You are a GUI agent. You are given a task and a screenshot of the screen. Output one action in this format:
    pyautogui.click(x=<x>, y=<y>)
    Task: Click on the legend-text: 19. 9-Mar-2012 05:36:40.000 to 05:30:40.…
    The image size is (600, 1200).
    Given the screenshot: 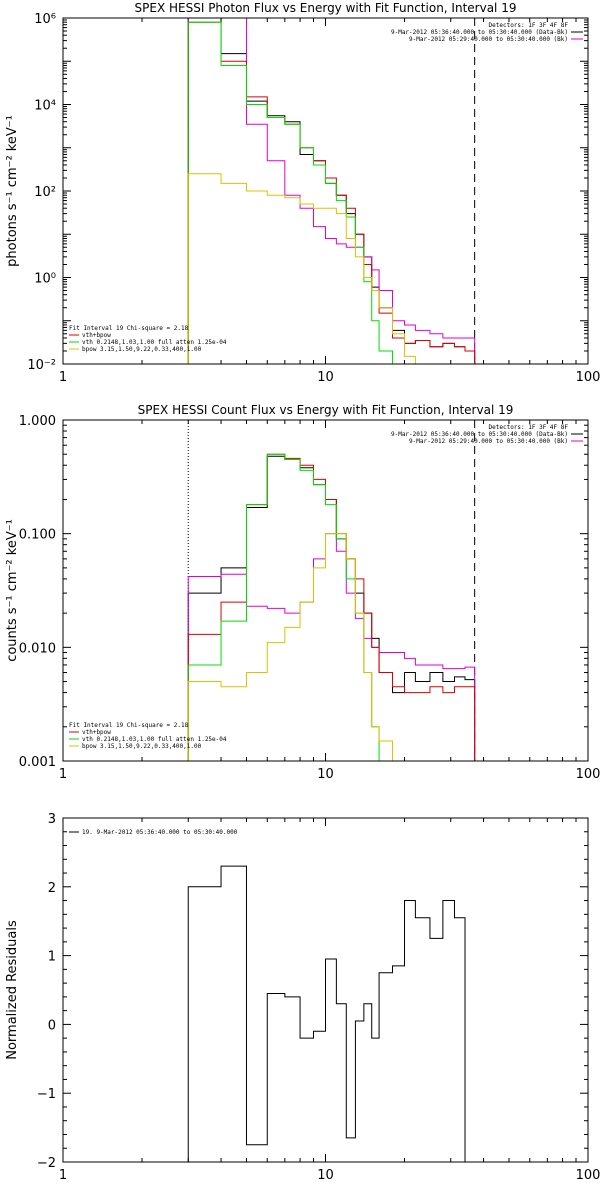 What is the action you would take?
    pyautogui.click(x=160, y=832)
    